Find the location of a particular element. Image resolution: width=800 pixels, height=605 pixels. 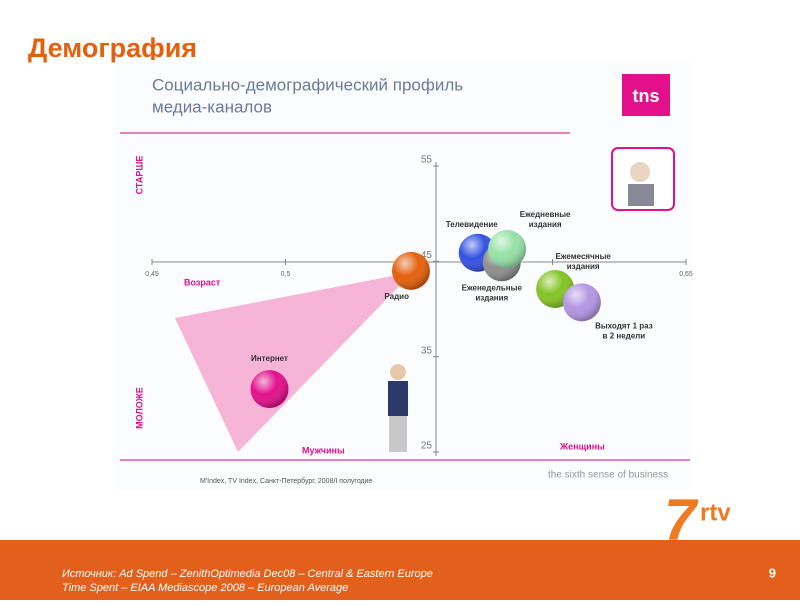

annotation: Возраст is located at coordinates (202, 282).